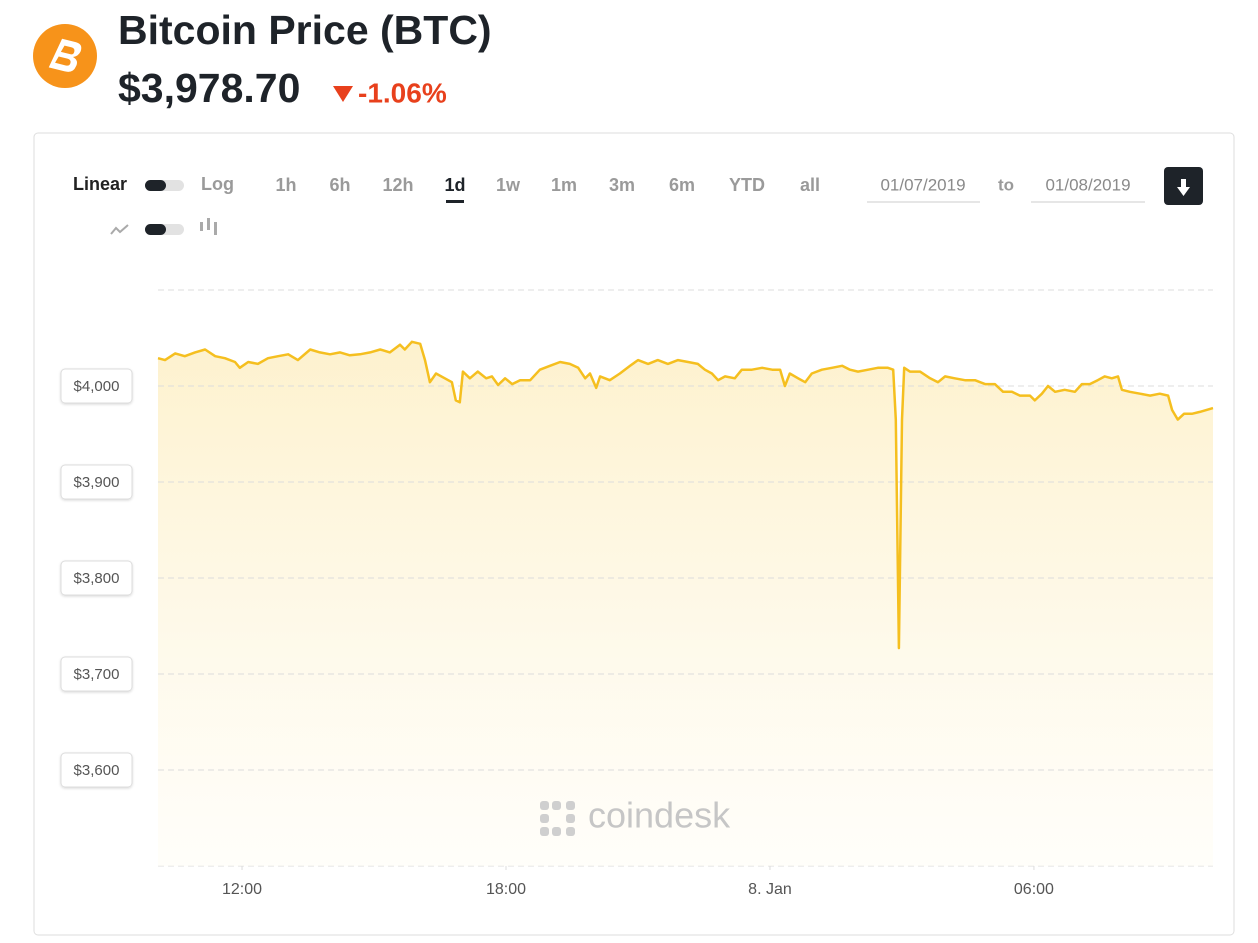 This screenshot has width=1258, height=943. Describe the element at coordinates (659, 815) in the screenshot. I see `watermark: coindesk` at that location.